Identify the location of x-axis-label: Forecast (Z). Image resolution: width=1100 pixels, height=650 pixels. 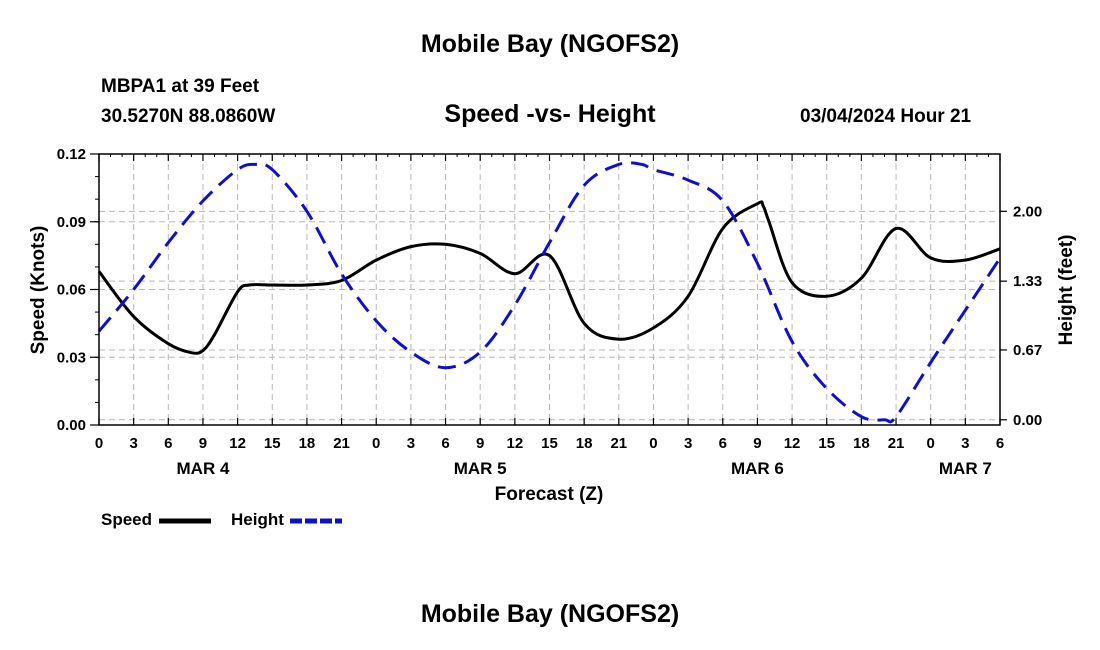
(549, 494).